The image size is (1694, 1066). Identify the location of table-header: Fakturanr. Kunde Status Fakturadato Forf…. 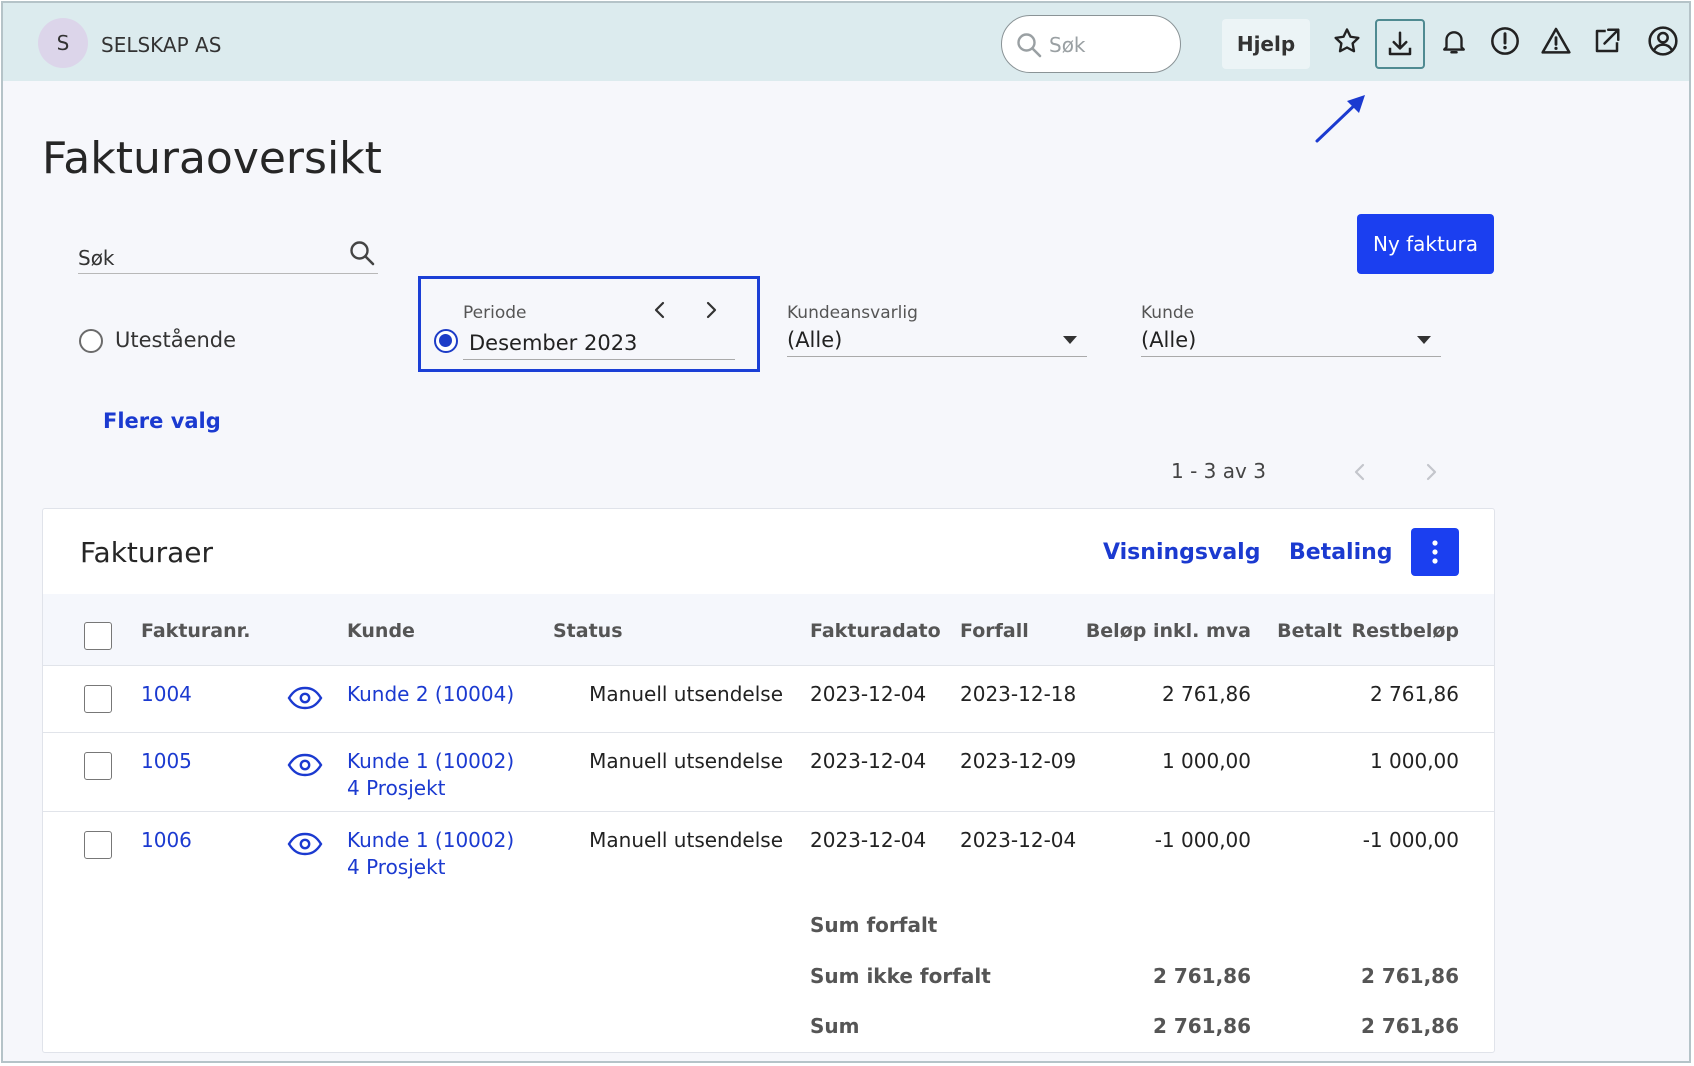
(768, 630).